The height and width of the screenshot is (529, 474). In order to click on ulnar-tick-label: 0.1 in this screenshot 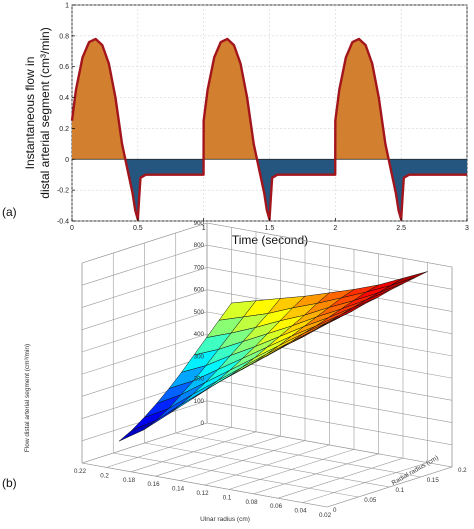, I will do `click(227, 497)`.